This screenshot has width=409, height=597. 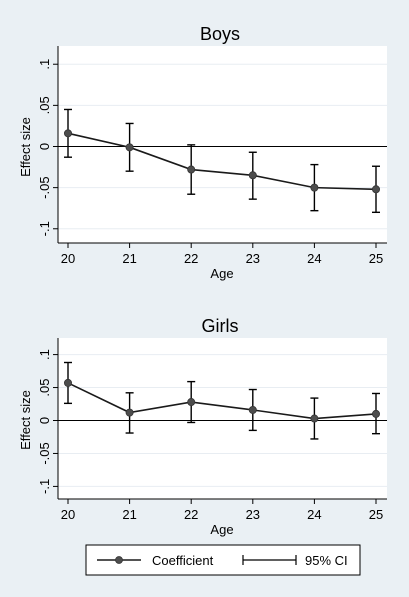 What do you see at coordinates (220, 326) in the screenshot?
I see `panel-title: Girls` at bounding box center [220, 326].